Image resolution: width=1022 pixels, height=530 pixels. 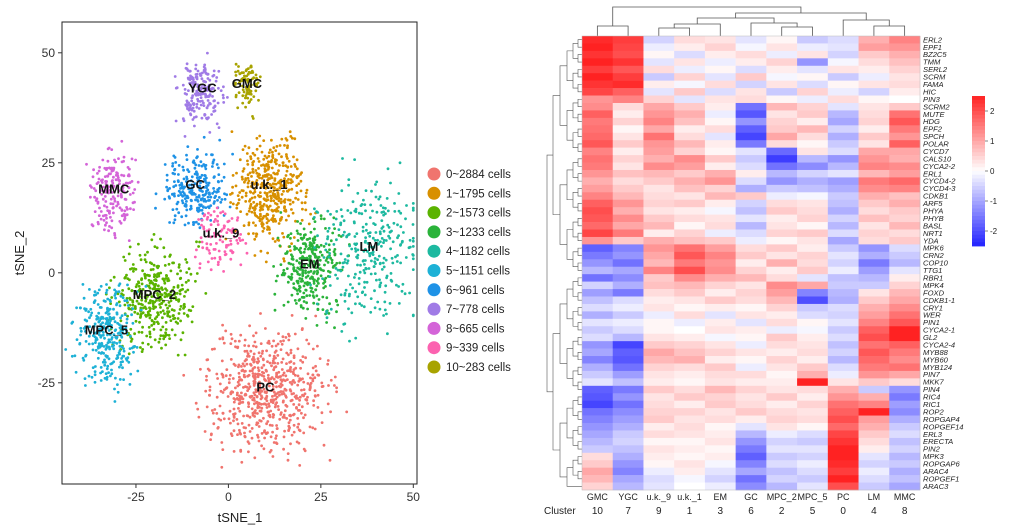 What do you see at coordinates (932, 449) in the screenshot?
I see `gene-label: PIN2` at bounding box center [932, 449].